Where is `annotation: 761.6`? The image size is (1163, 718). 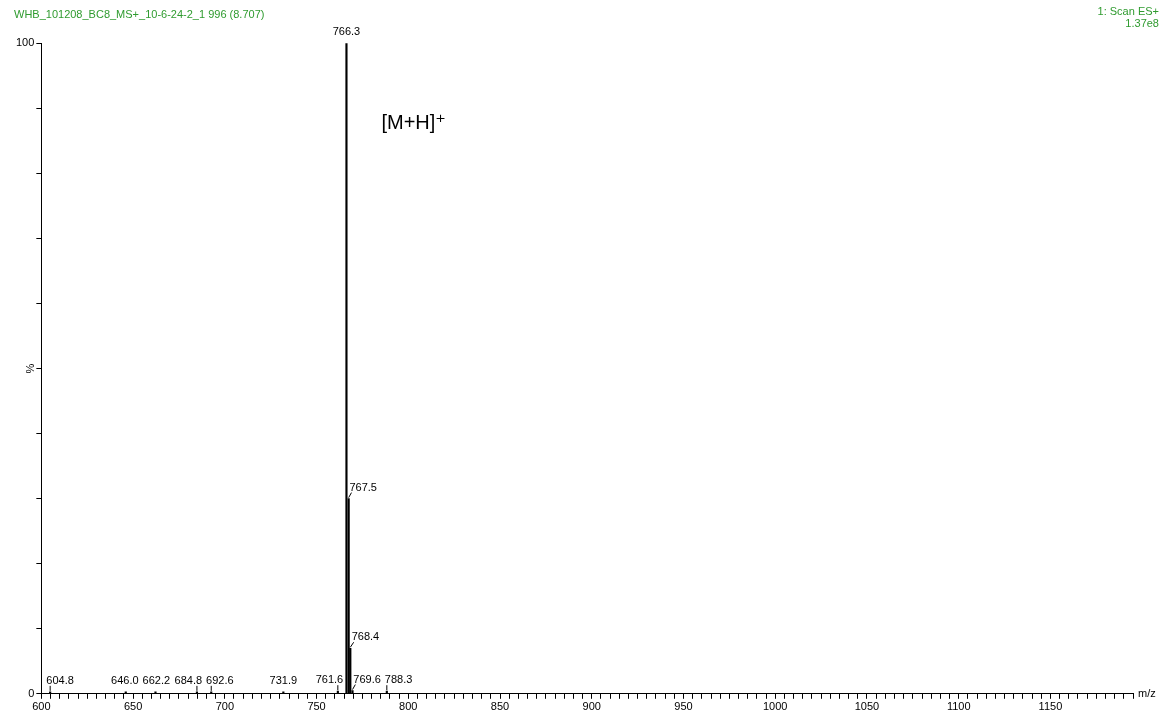
annotation: 761.6 is located at coordinates (329, 679).